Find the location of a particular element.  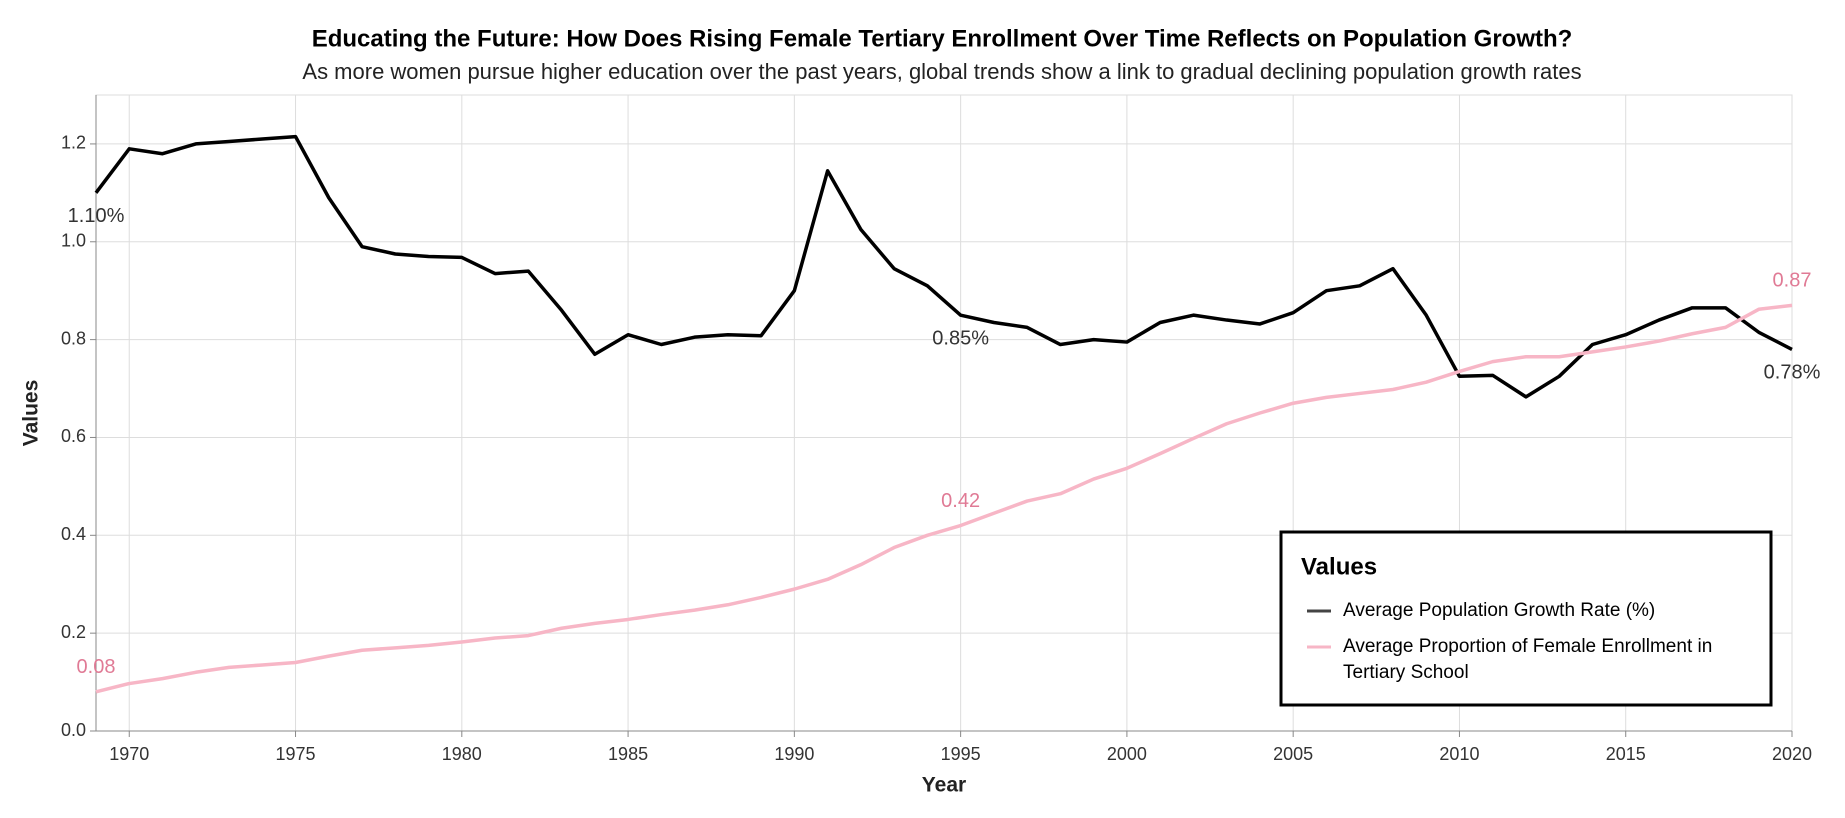

y-tick-label: 0.0 is located at coordinates (73, 730).